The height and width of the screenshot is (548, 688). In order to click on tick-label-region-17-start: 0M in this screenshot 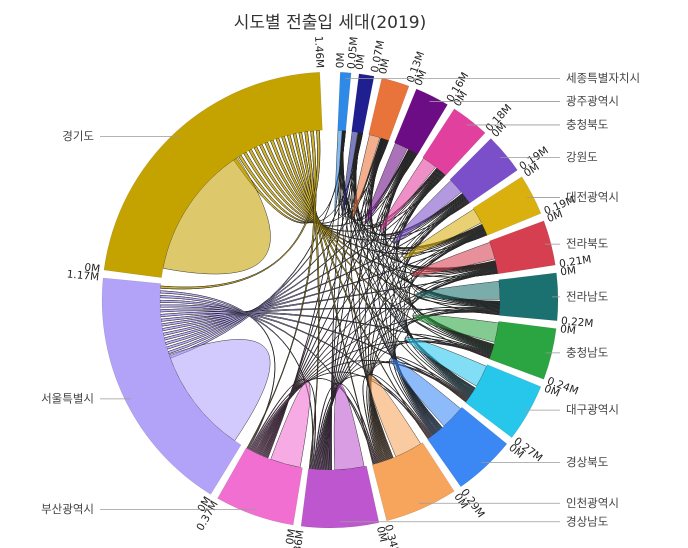, I will do `click(92, 268)`.